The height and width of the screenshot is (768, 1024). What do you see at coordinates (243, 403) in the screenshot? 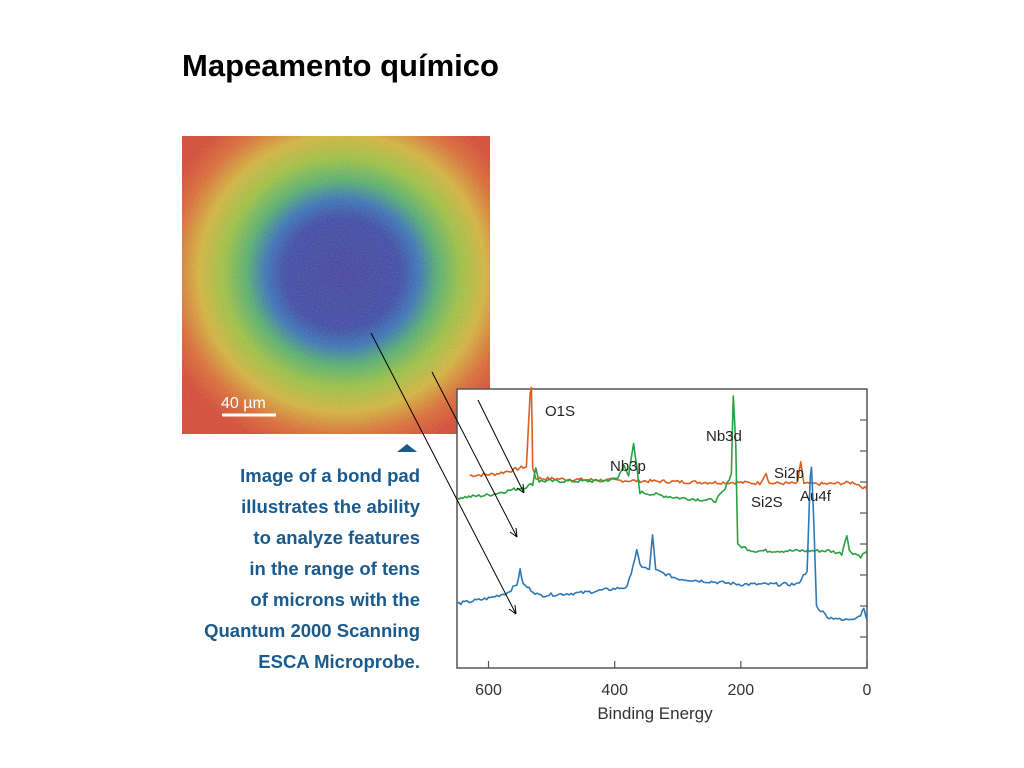
I see `scale-bar-label: 40 µm` at bounding box center [243, 403].